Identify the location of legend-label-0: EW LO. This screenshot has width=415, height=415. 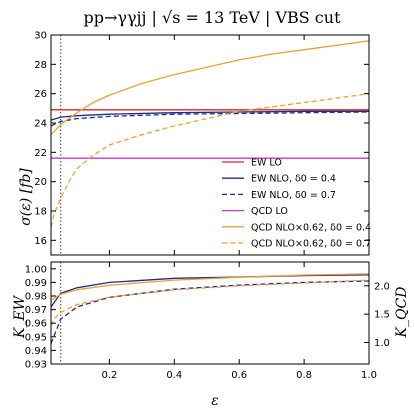
(266, 163).